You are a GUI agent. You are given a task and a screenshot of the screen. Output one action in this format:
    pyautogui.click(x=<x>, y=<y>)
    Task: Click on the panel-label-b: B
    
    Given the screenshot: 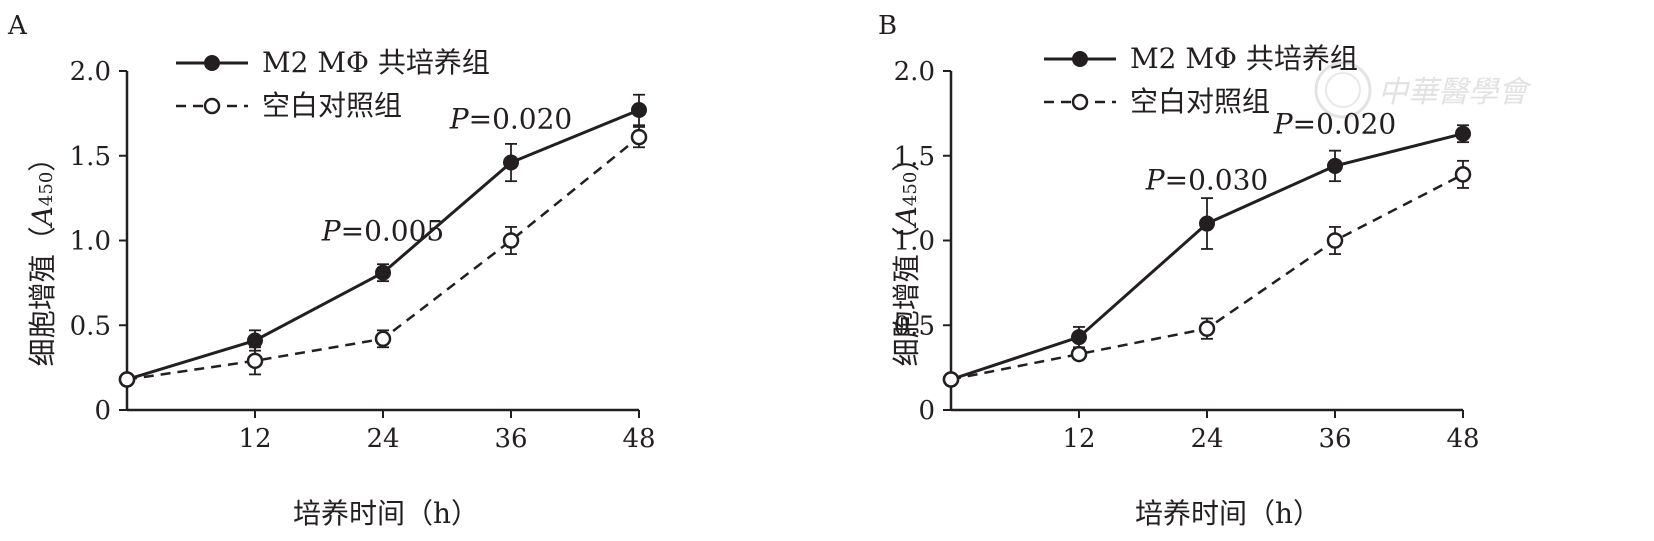 What is the action you would take?
    pyautogui.click(x=887, y=26)
    